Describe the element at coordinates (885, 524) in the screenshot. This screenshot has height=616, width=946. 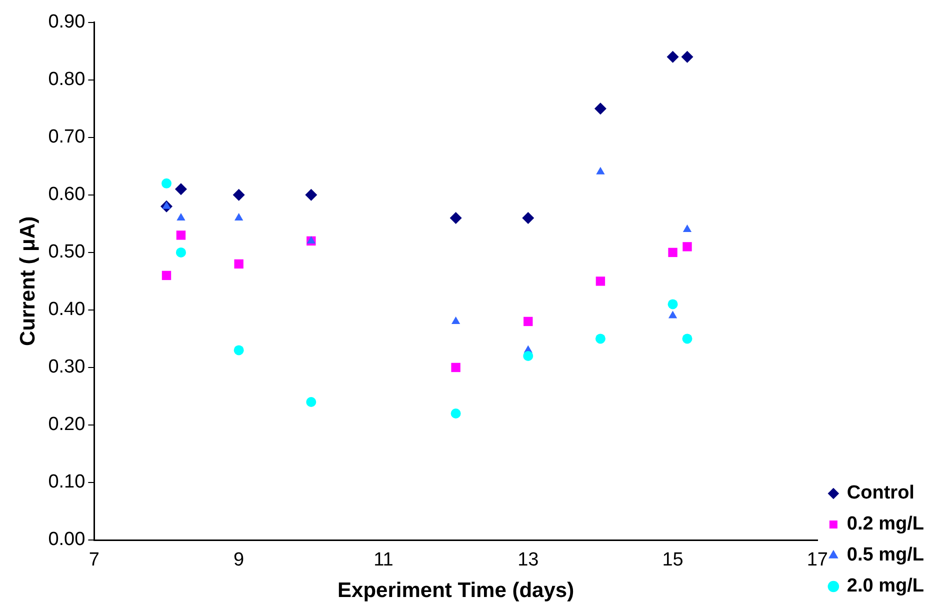
I see `legend-label: 0.2 mg/L` at that location.